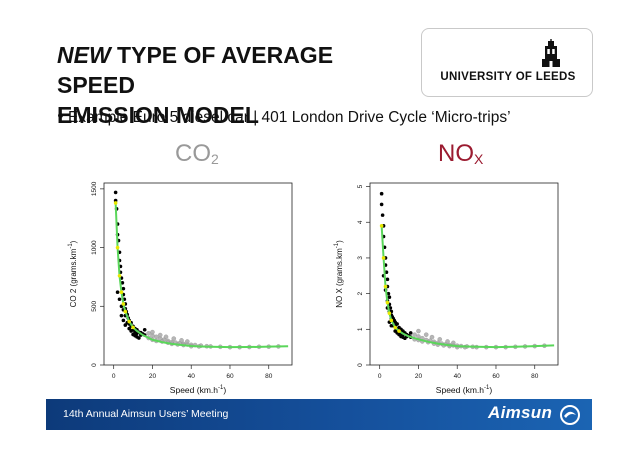  Describe the element at coordinates (360, 329) in the screenshot. I see `nox-y-tick-label: 1` at that location.